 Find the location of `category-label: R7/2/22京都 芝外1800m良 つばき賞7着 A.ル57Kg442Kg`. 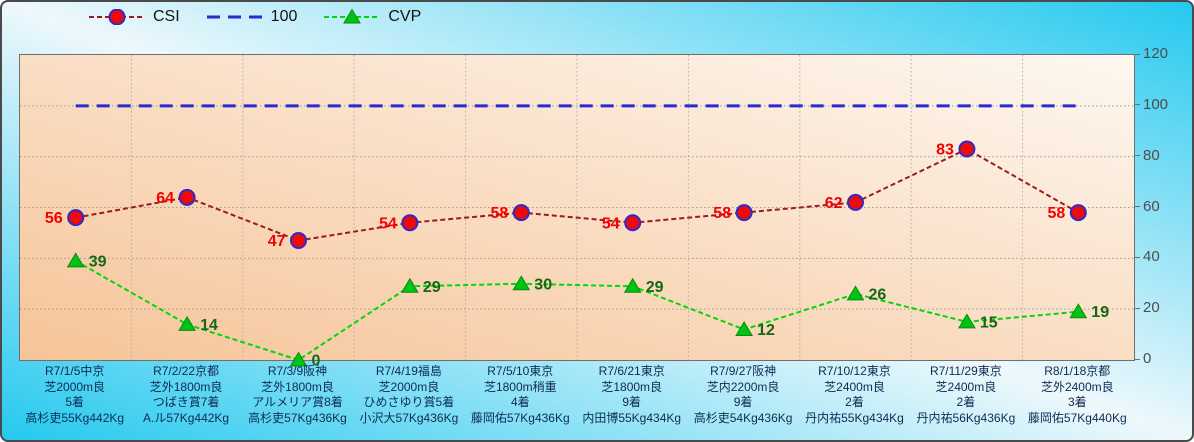

category-label: R7/2/22京都 芝外1800m良 つばき賞7着 A.ル57Kg442Kg is located at coordinates (185, 395).